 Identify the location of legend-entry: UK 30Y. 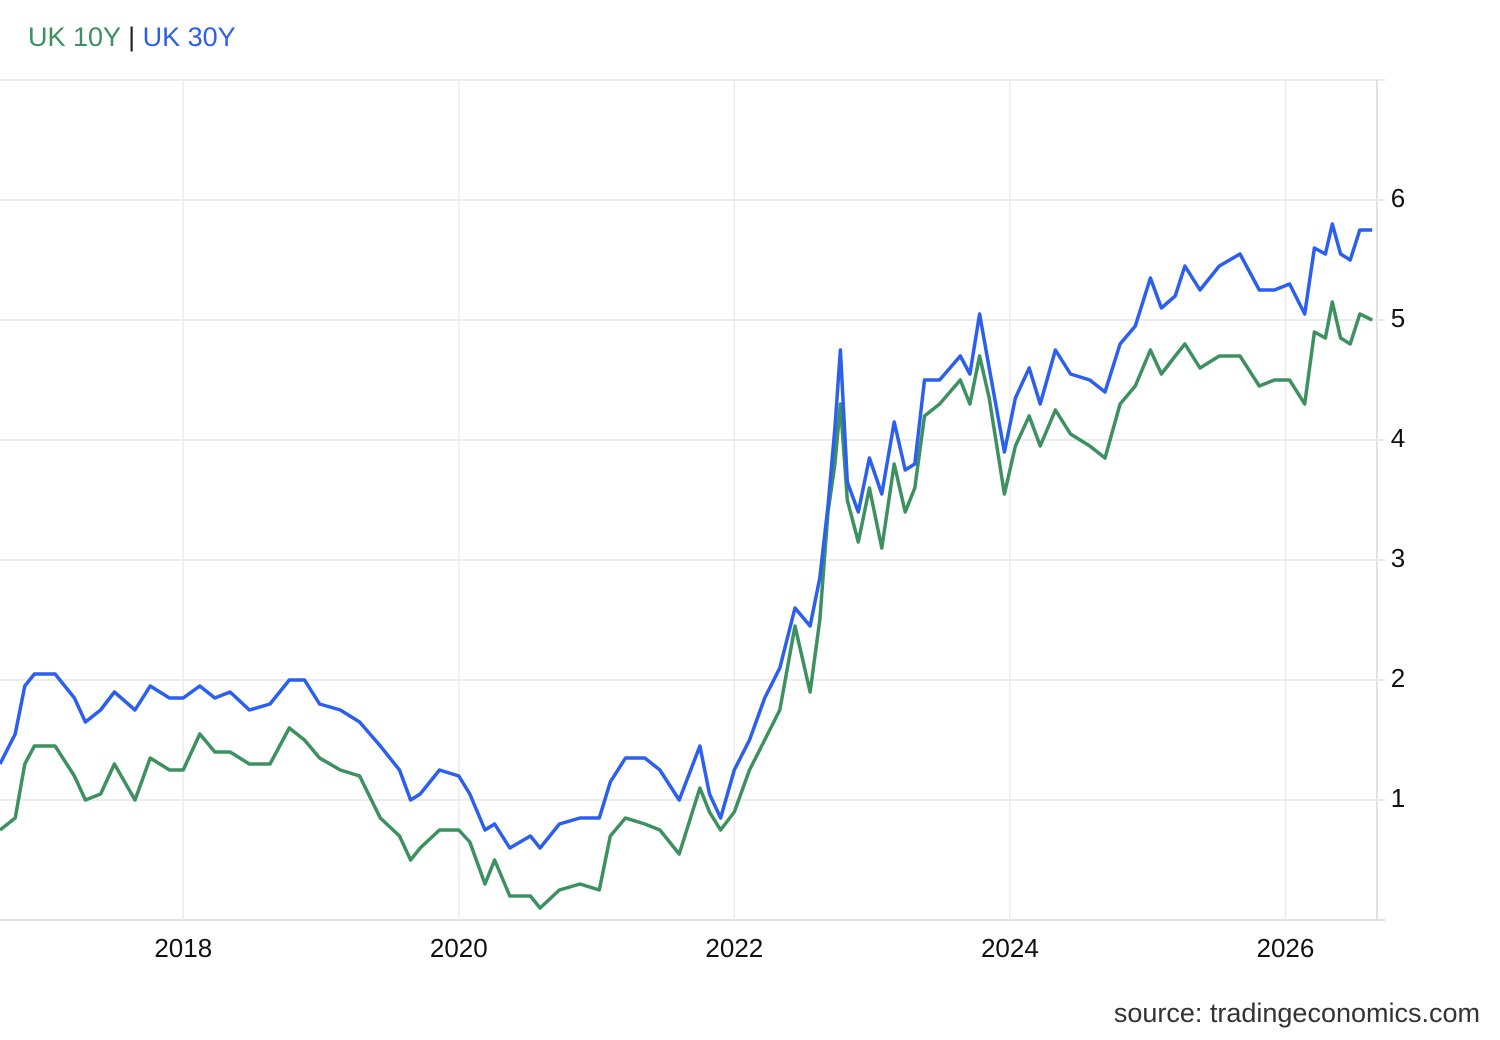
(189, 37).